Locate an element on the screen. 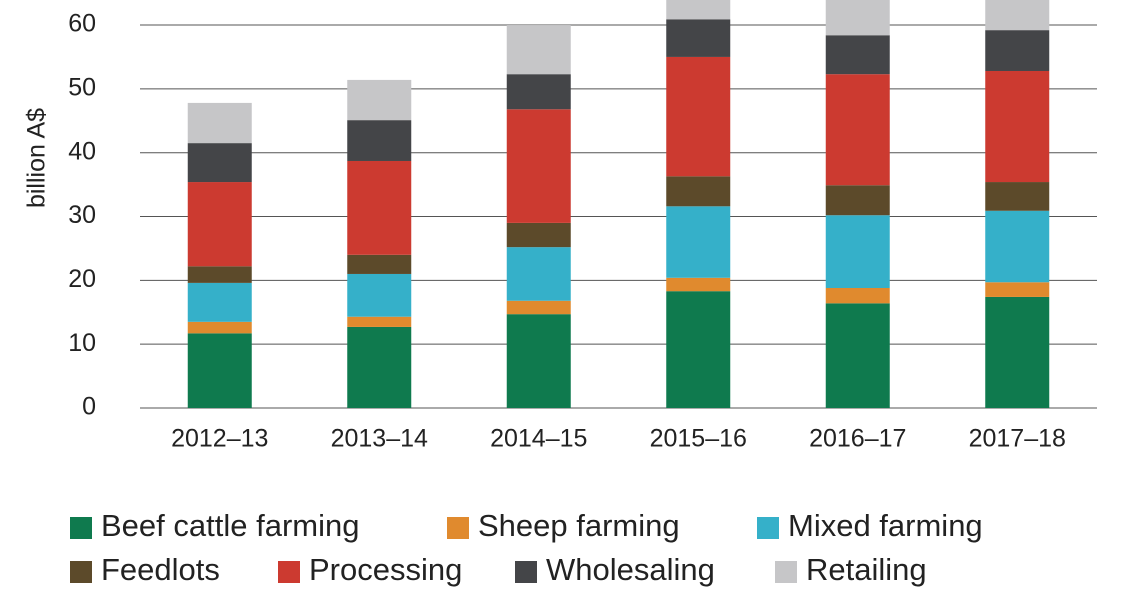 Image resolution: width=1130 pixels, height=600 pixels. x-tick-label: 2012–13 is located at coordinates (219, 439).